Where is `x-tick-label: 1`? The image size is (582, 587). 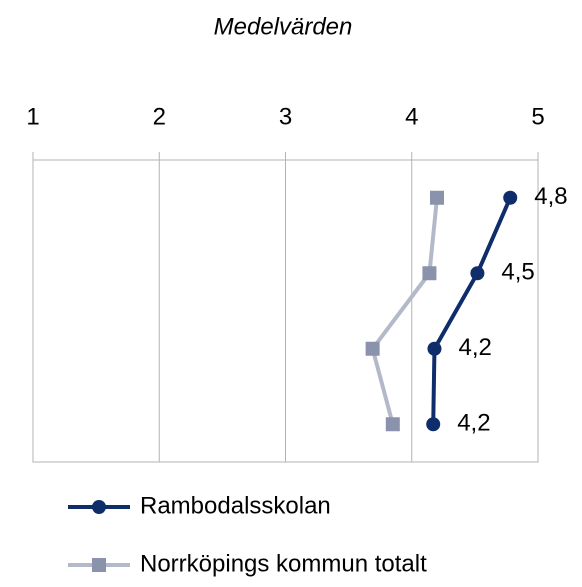
x-tick-label: 1 is located at coordinates (32, 116).